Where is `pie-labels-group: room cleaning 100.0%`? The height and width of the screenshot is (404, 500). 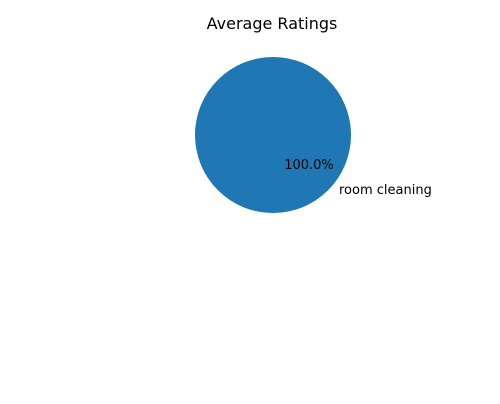
pie-labels-group: room cleaning 100.0% is located at coordinates (358, 178).